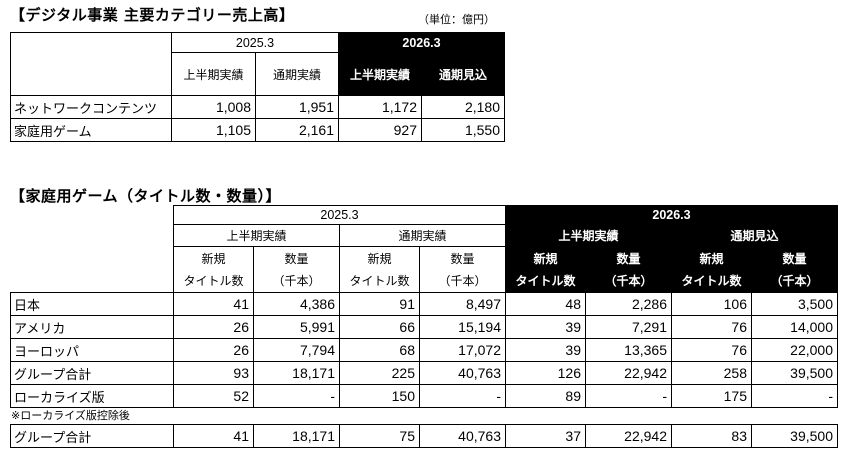 This screenshot has width=853, height=461. I want to click on col-h1-actual-curr: 上半期実績, so click(380, 74).